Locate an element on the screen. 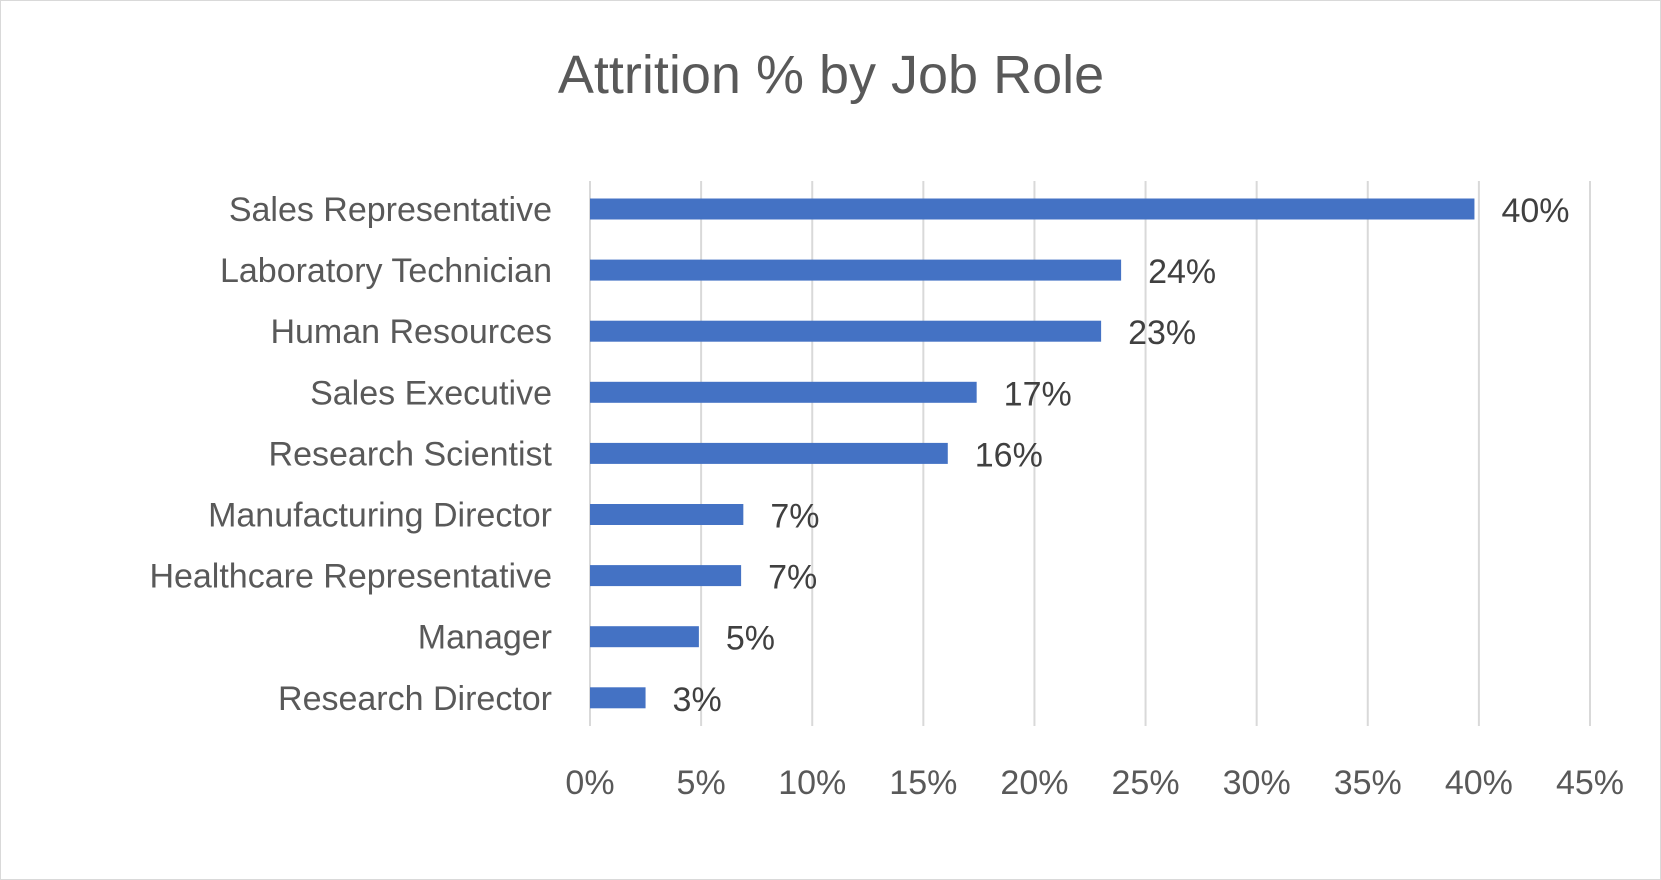  x-tick-label: 45% is located at coordinates (1590, 783).